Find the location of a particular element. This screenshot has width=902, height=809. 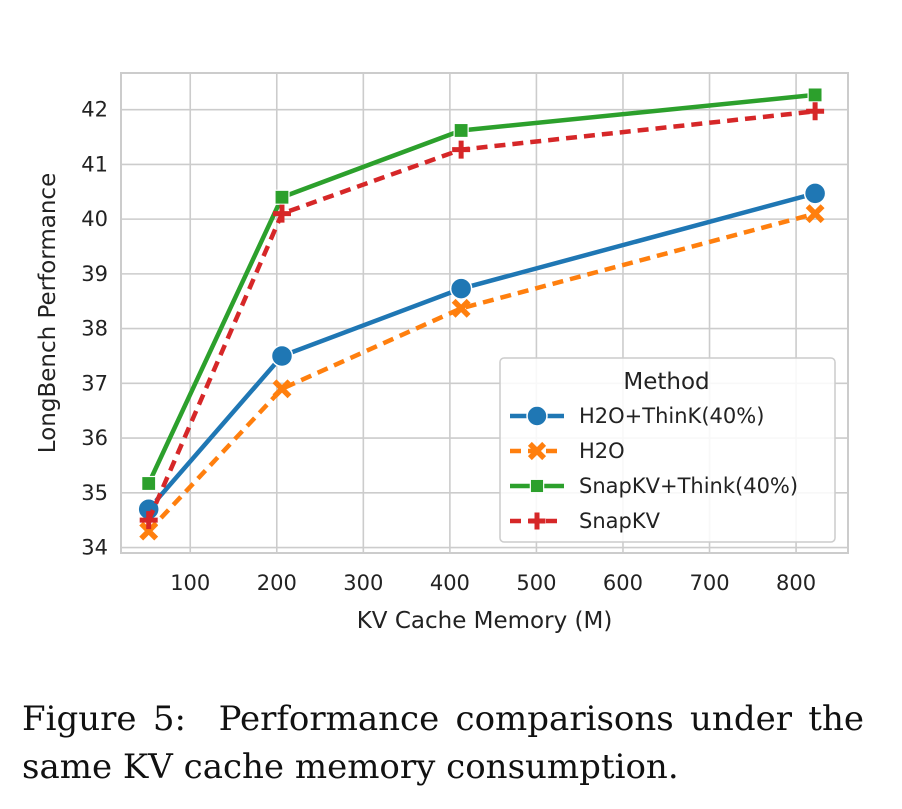

x-tick-label: 700 is located at coordinates (709, 583).